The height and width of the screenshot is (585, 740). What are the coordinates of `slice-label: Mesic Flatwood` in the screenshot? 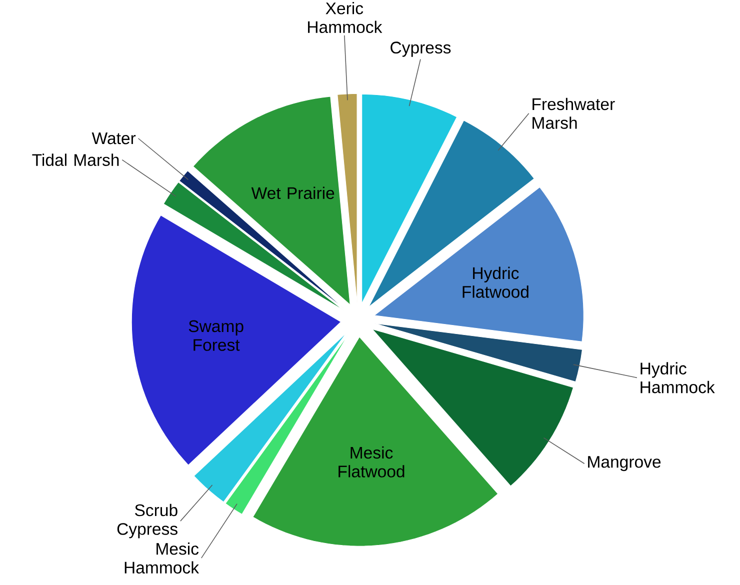 It's located at (371, 462).